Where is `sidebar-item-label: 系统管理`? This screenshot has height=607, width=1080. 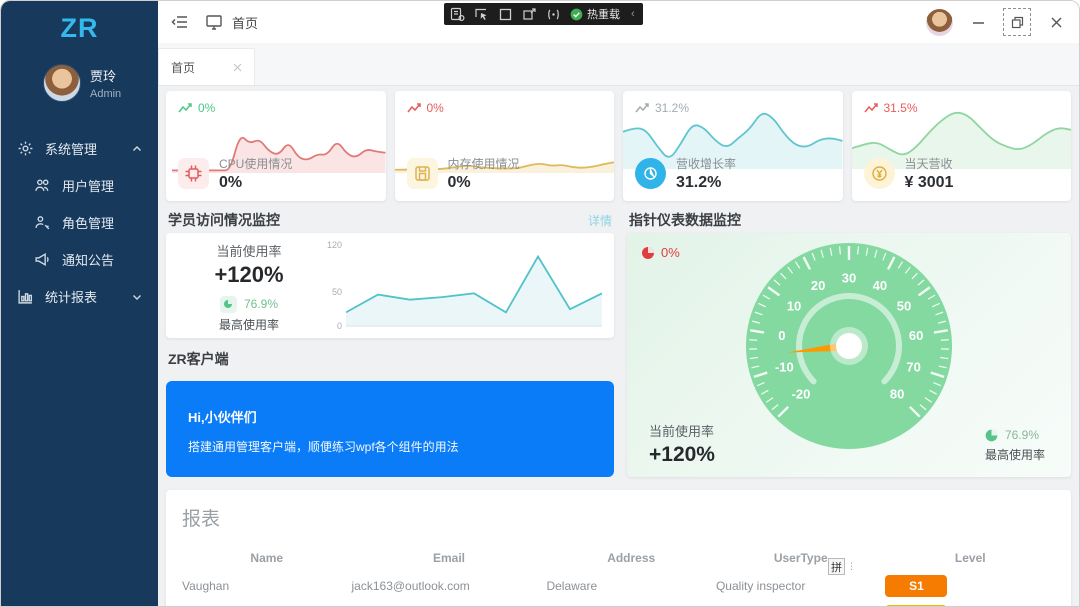
sidebar-item-label: 系统管理 is located at coordinates (71, 149).